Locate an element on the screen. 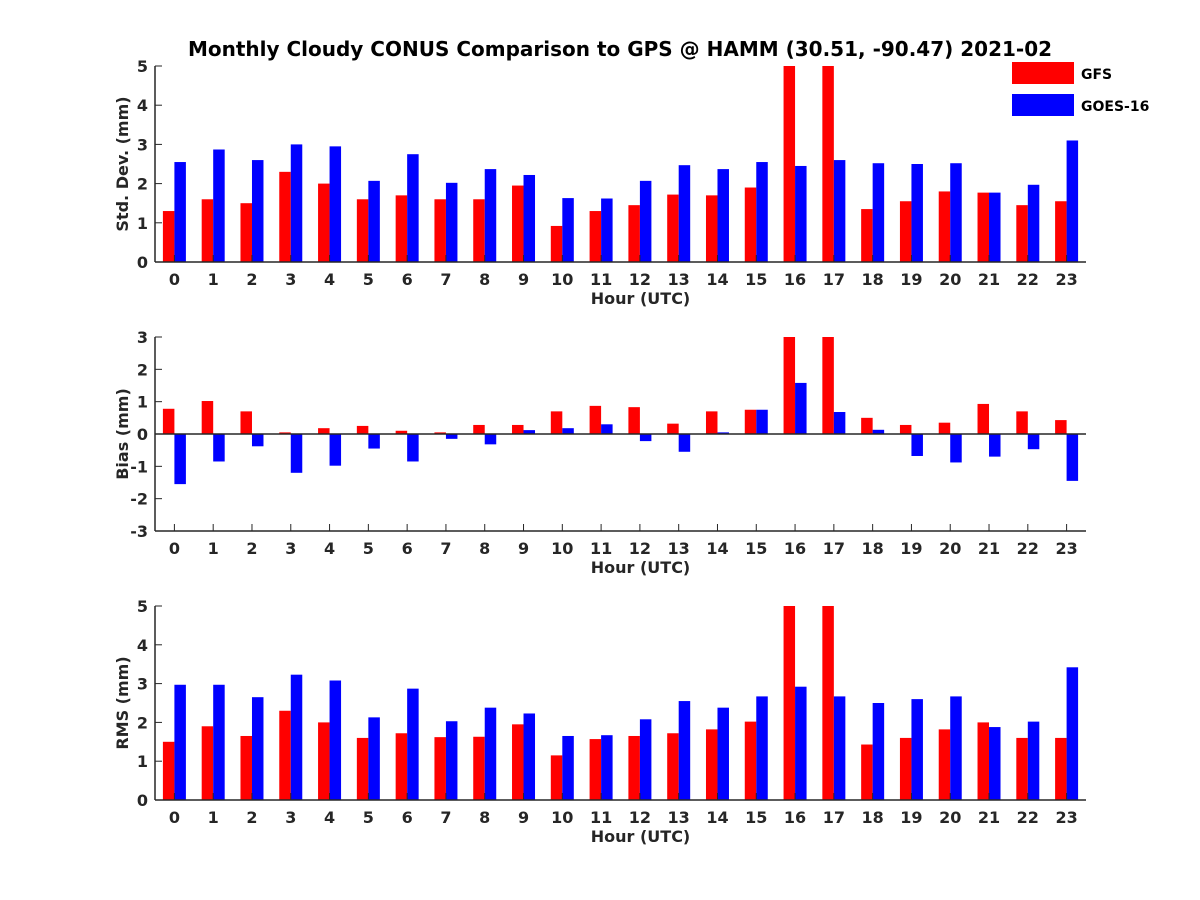 Image resolution: width=1200 pixels, height=900 pixels. x-tick-label: 17 is located at coordinates (834, 279).